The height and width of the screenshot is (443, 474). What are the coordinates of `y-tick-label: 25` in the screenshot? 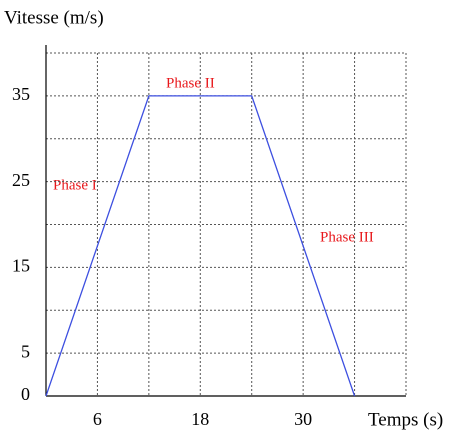 It's located at (21, 180).